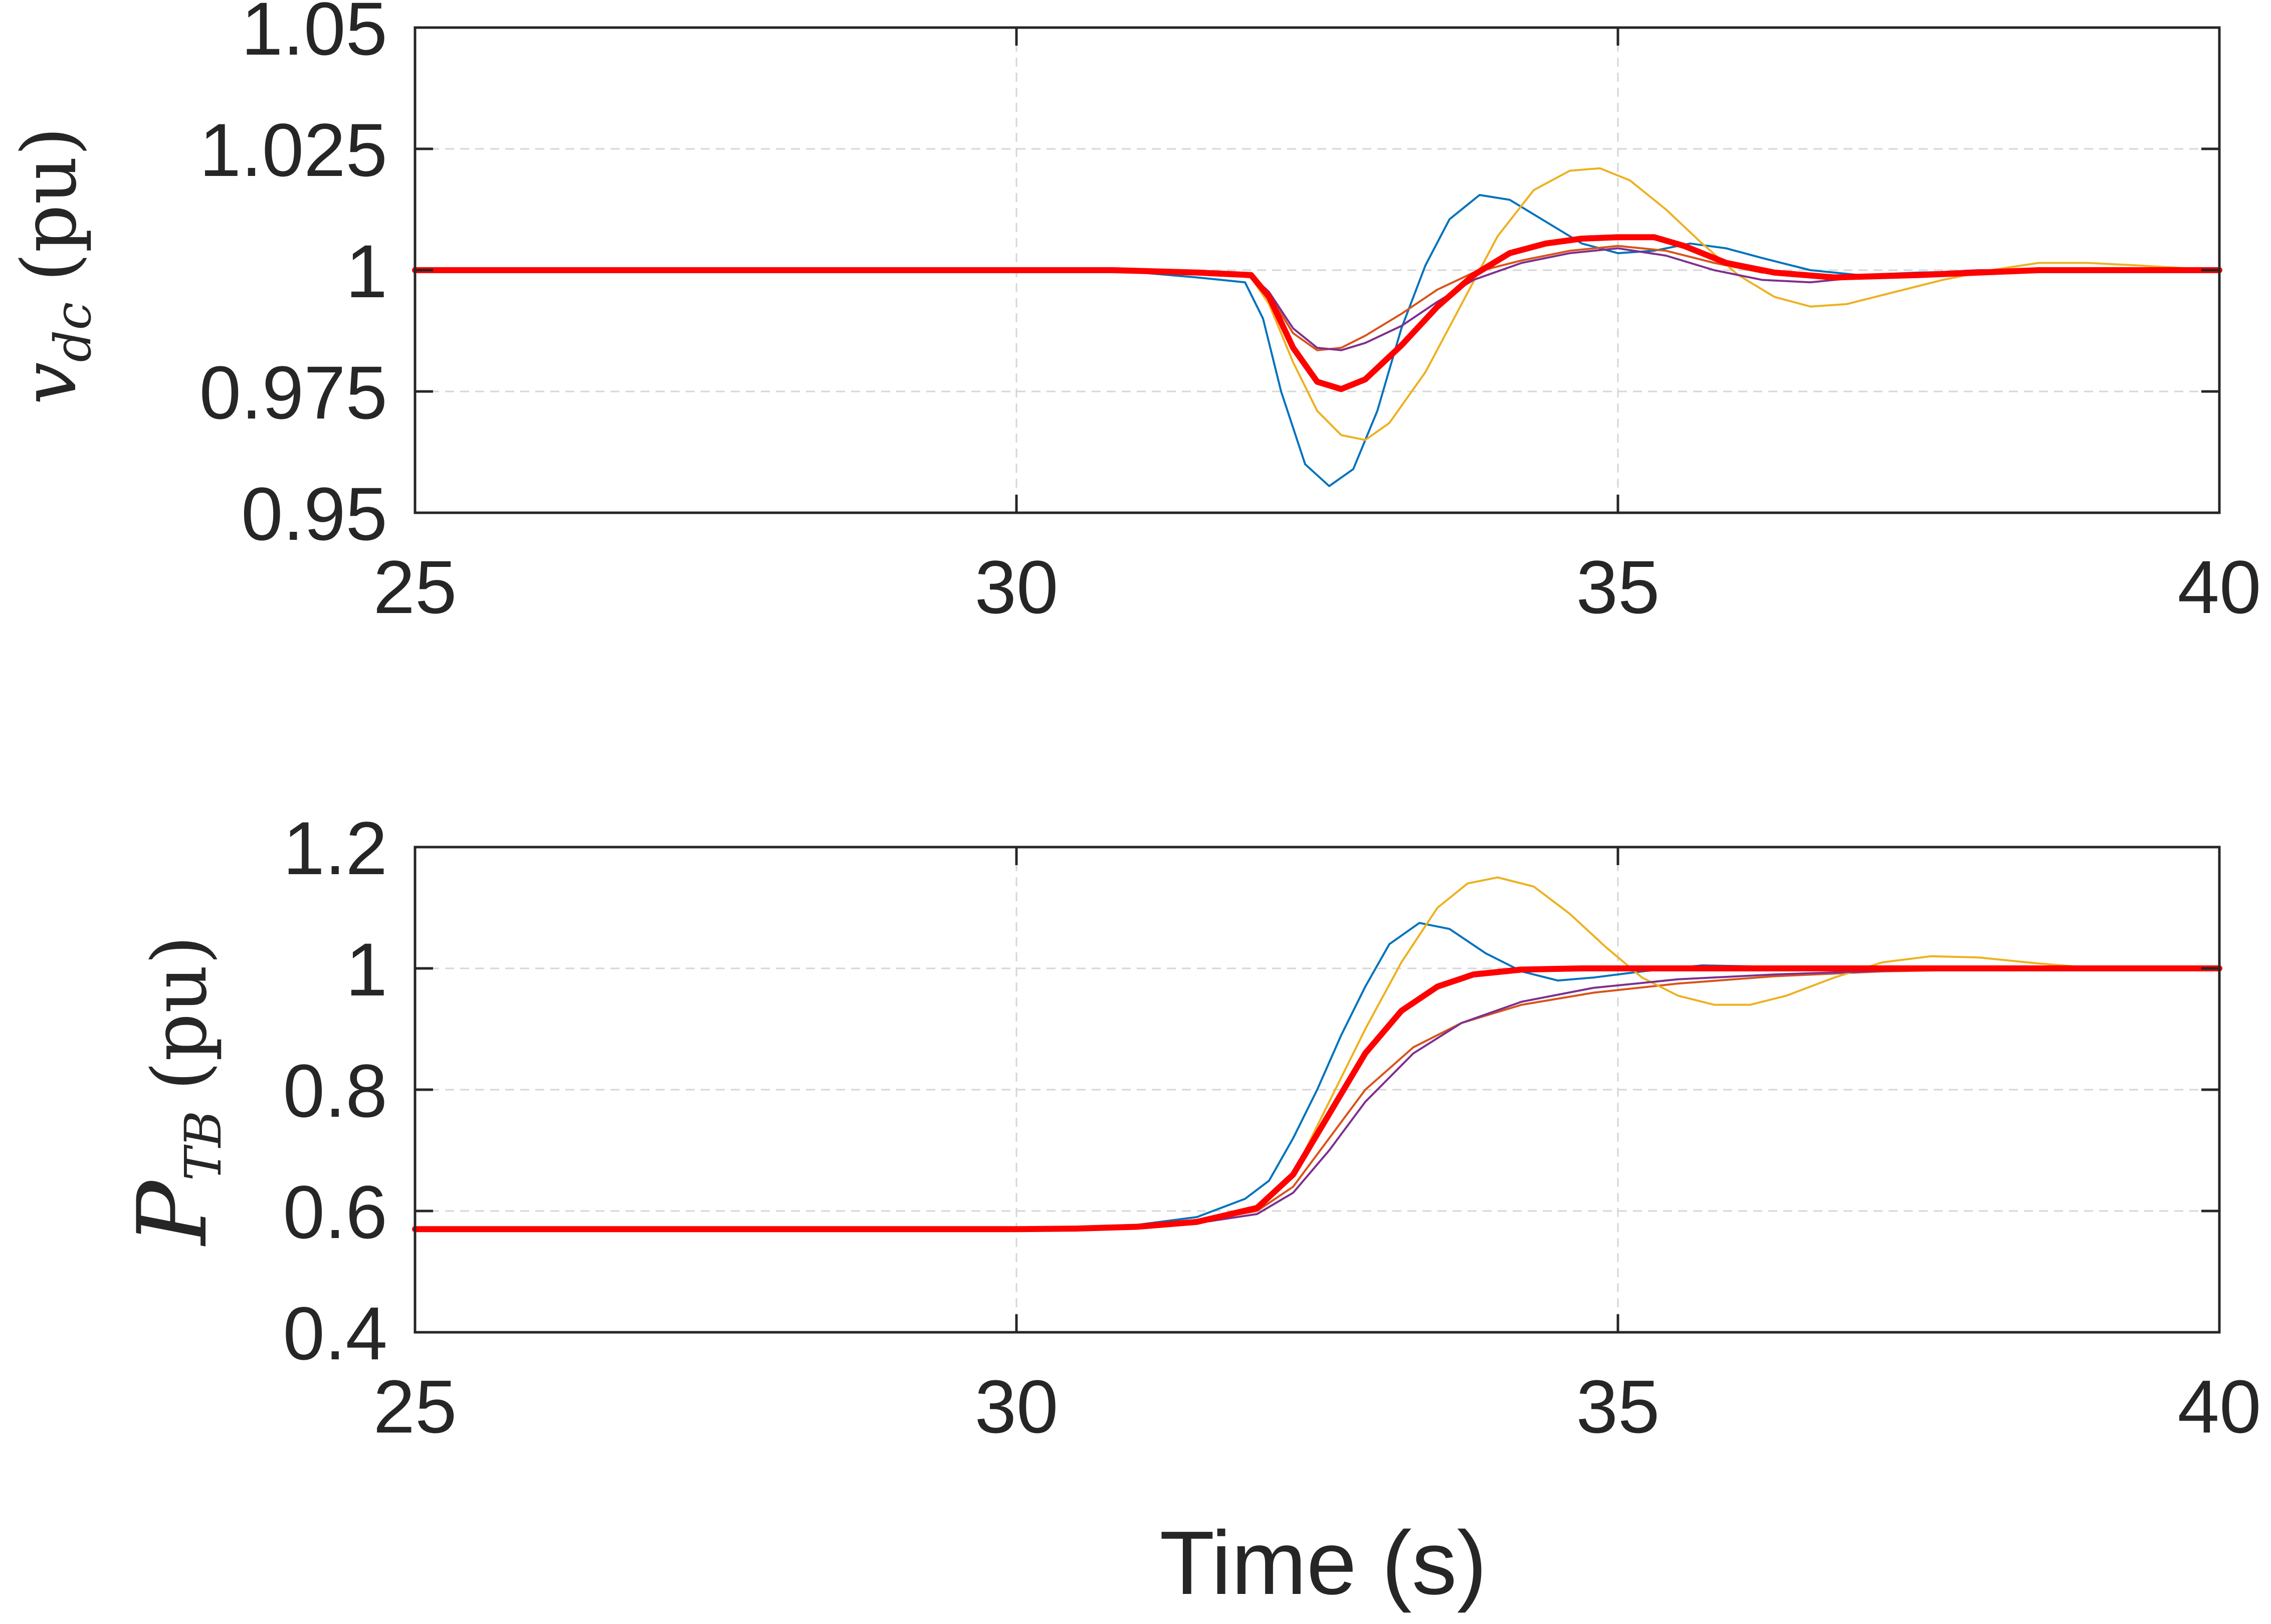  Describe the element at coordinates (366, 271) in the screenshot. I see `vdc-y-tick-label: 1` at that location.